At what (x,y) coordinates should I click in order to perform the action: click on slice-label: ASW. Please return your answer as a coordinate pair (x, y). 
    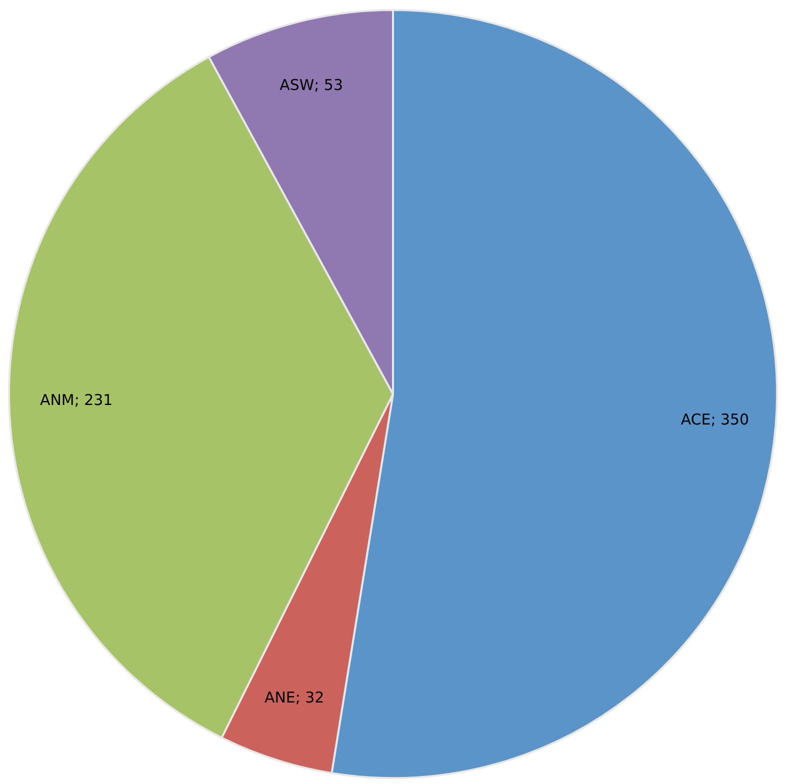
    Looking at the image, I should click on (297, 85).